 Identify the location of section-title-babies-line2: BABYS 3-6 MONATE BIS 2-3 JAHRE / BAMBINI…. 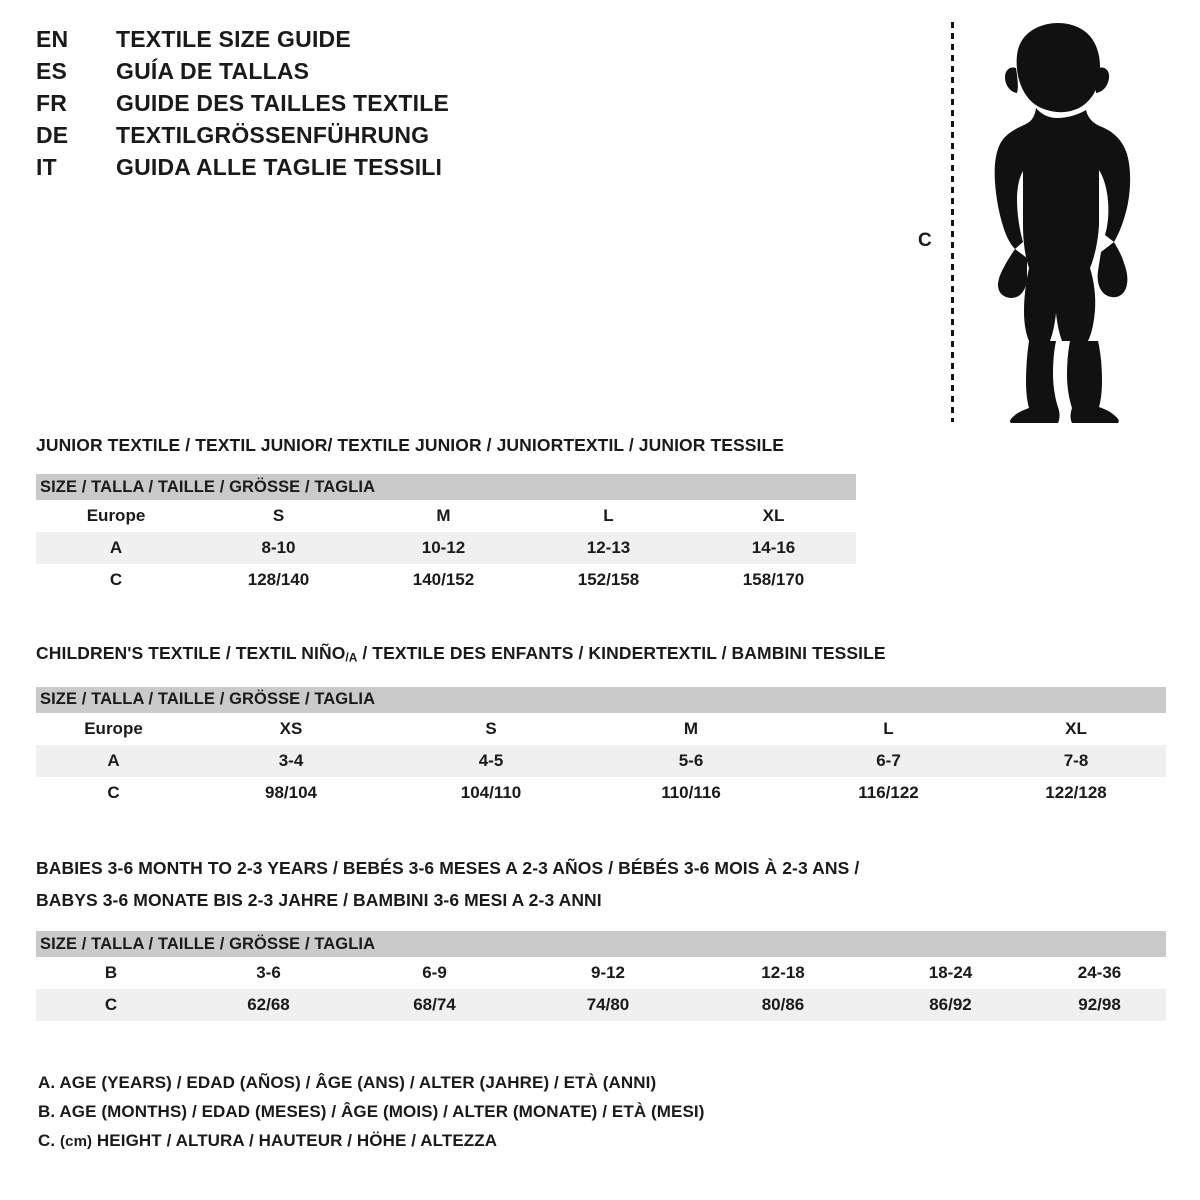
(319, 900).